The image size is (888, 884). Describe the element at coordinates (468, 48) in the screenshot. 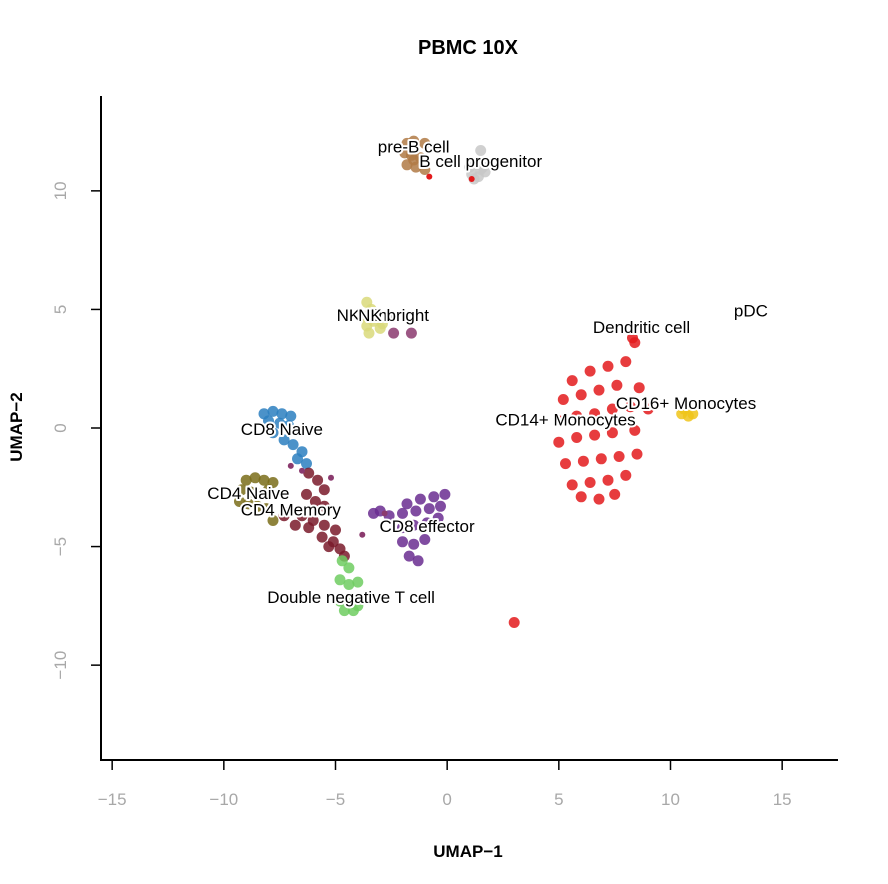

I see `chart-title: PBMC 10X` at that location.